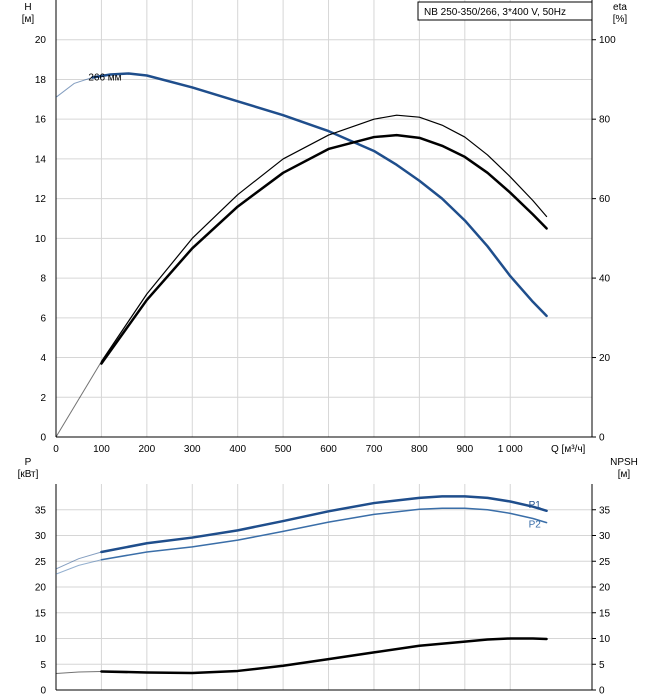 This screenshot has width=658, height=700. What do you see at coordinates (605, 510) in the screenshot?
I see `right-tick-label: 35` at bounding box center [605, 510].